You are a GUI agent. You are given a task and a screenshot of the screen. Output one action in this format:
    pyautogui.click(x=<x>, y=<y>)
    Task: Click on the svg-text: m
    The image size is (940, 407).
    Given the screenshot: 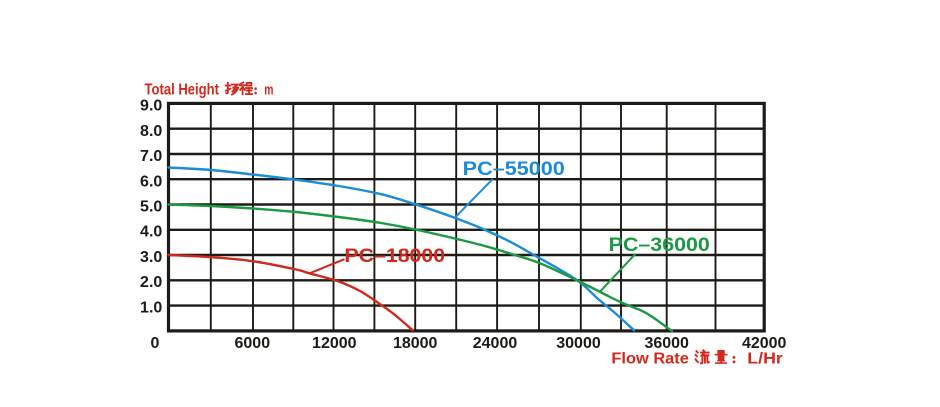 What is the action you would take?
    pyautogui.click(x=268, y=89)
    